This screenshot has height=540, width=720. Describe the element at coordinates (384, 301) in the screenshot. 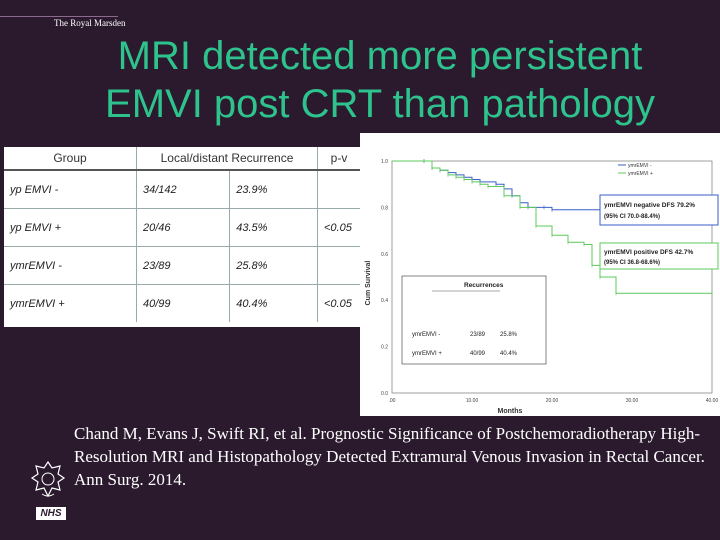

I see `y-tick-label: 0.4` at that location.